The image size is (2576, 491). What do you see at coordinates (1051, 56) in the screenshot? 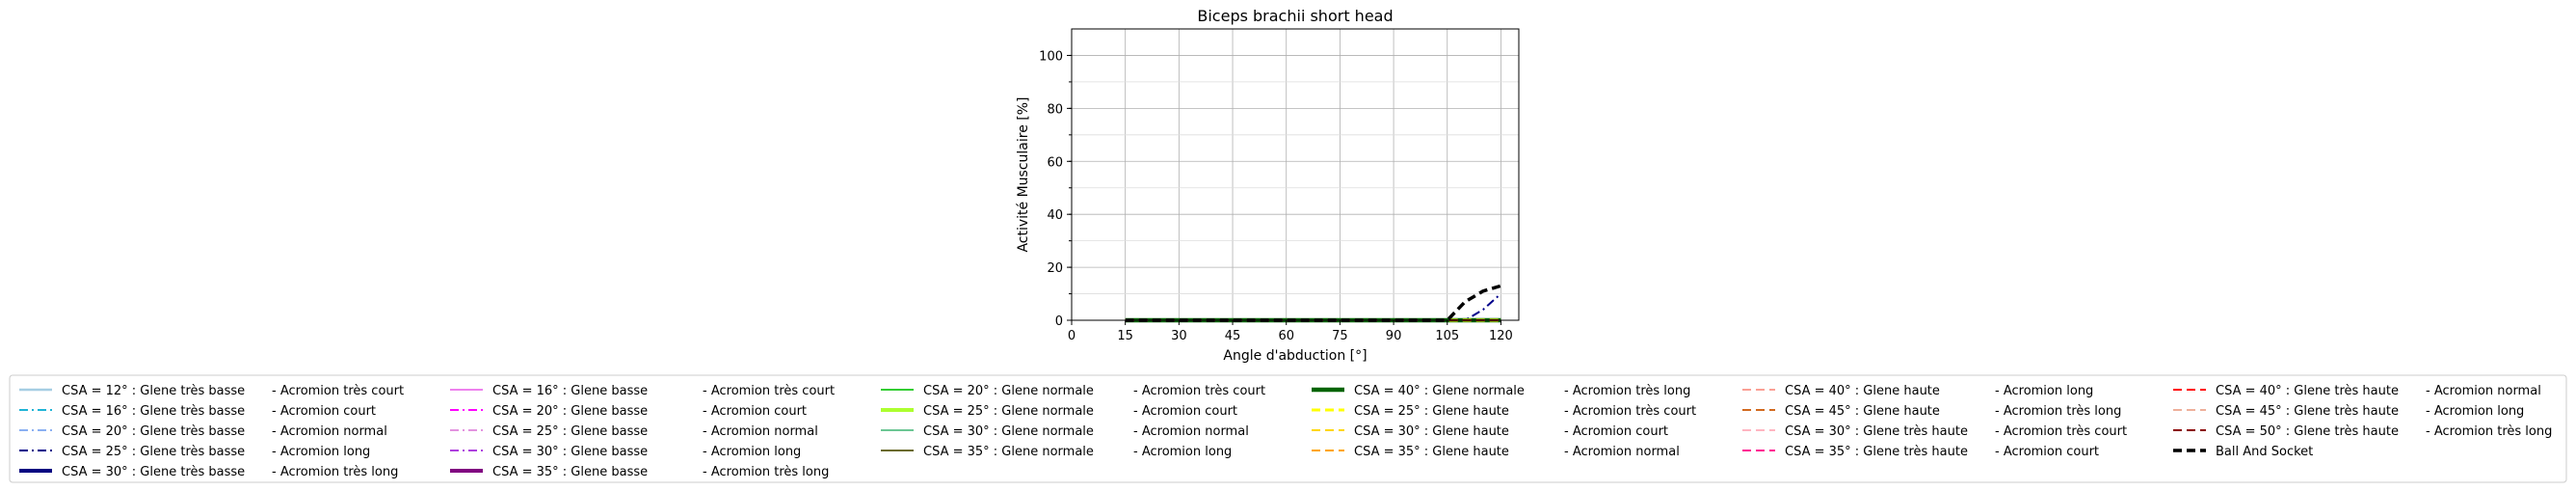
I see `y-tick-label: 100` at bounding box center [1051, 56].